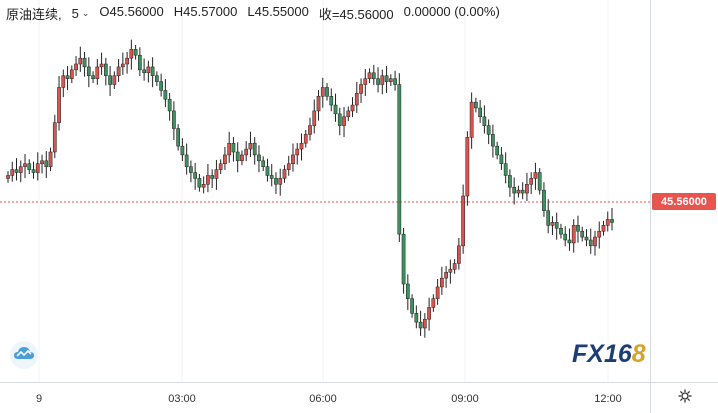  I want to click on logo-text-accent: 8, so click(638, 354).